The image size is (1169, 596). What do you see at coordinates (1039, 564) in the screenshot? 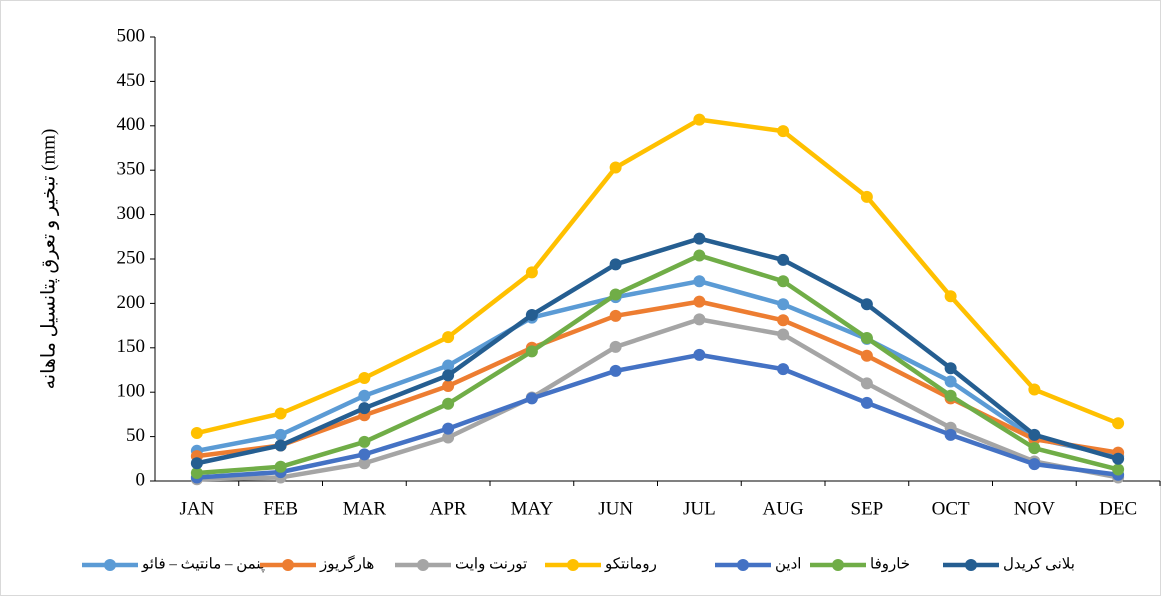
I see `legend-label: بلانی کریدل` at bounding box center [1039, 564].